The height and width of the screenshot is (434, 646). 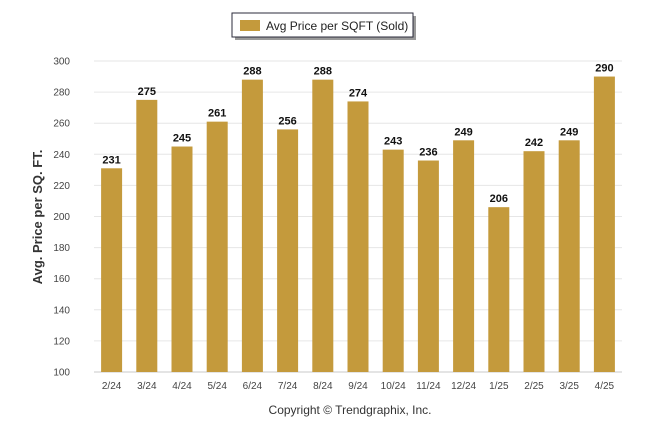 What do you see at coordinates (111, 160) in the screenshot?
I see `data-label: 231` at bounding box center [111, 160].